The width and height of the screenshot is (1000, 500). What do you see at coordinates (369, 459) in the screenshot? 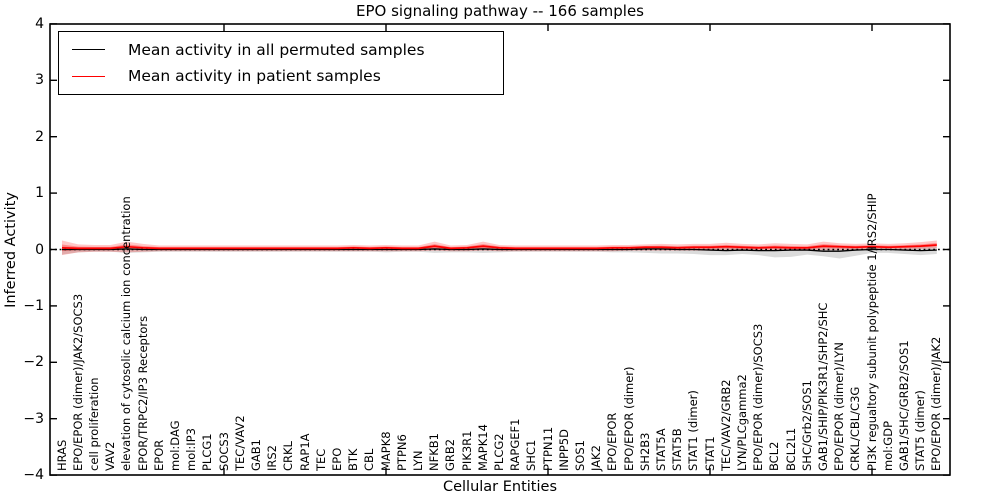
I see `x-tick-label: CBL` at bounding box center [369, 459].